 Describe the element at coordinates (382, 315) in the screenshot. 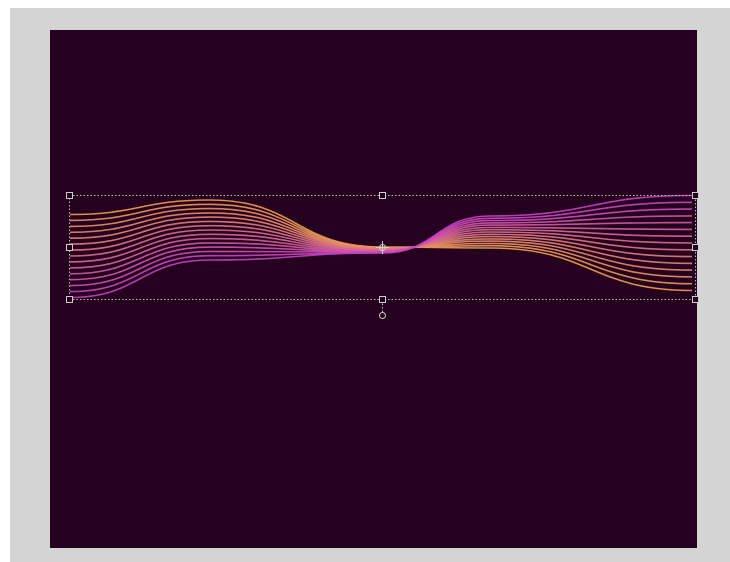

I see `rotate-handle` at that location.